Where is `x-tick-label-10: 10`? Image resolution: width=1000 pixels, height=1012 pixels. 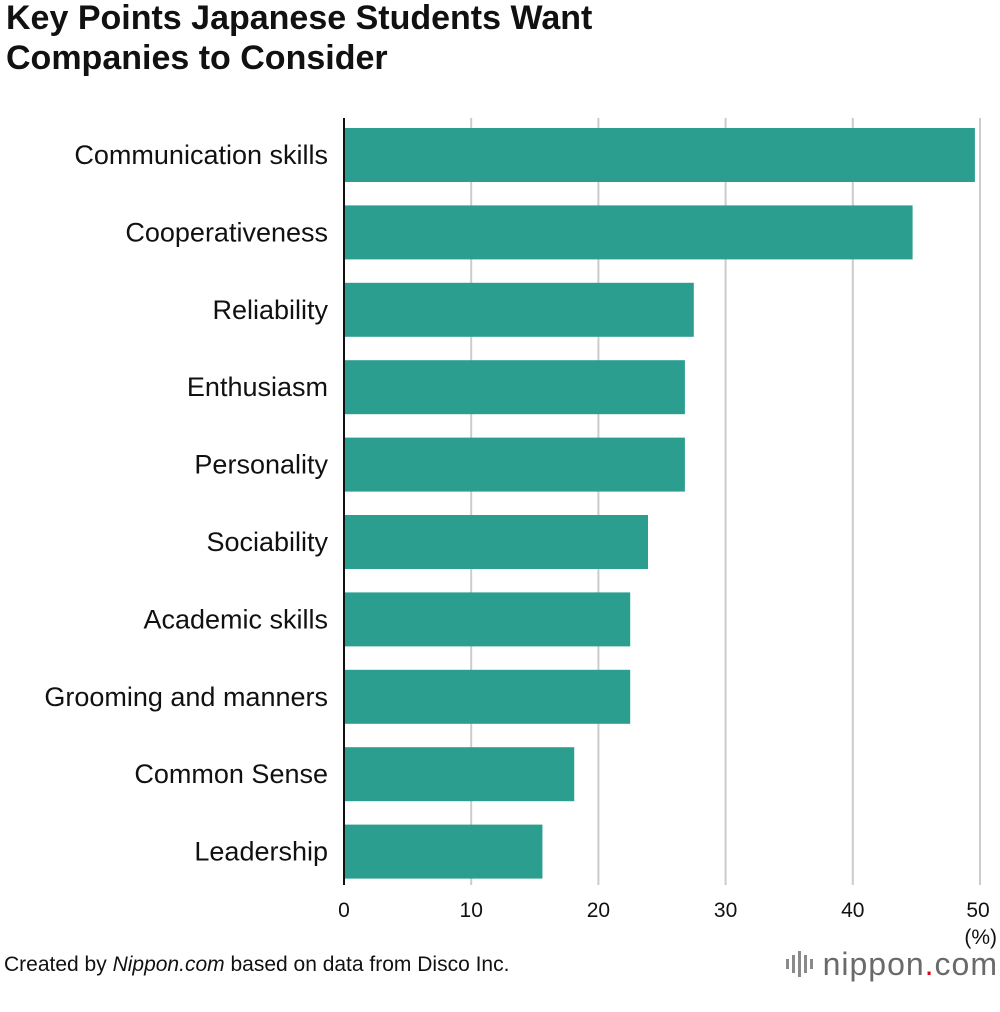 x-tick-label-10: 10 is located at coordinates (471, 910).